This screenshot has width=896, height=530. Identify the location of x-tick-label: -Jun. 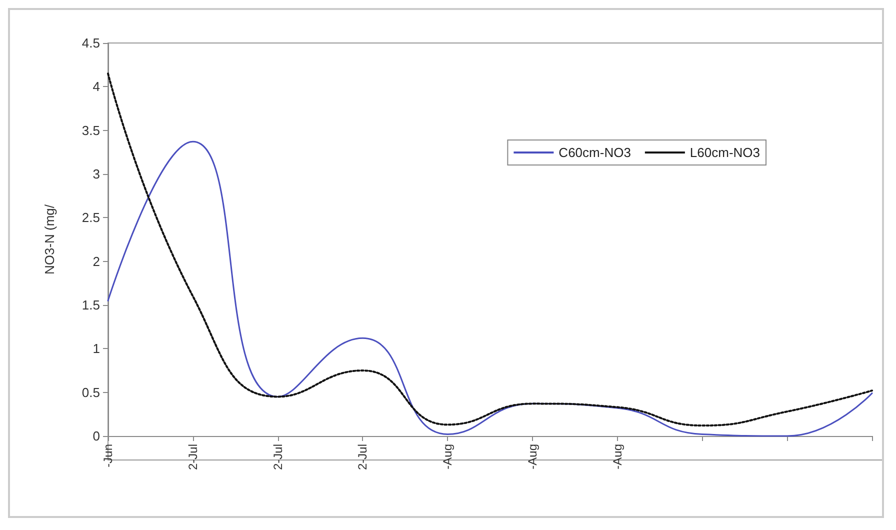
(108, 456).